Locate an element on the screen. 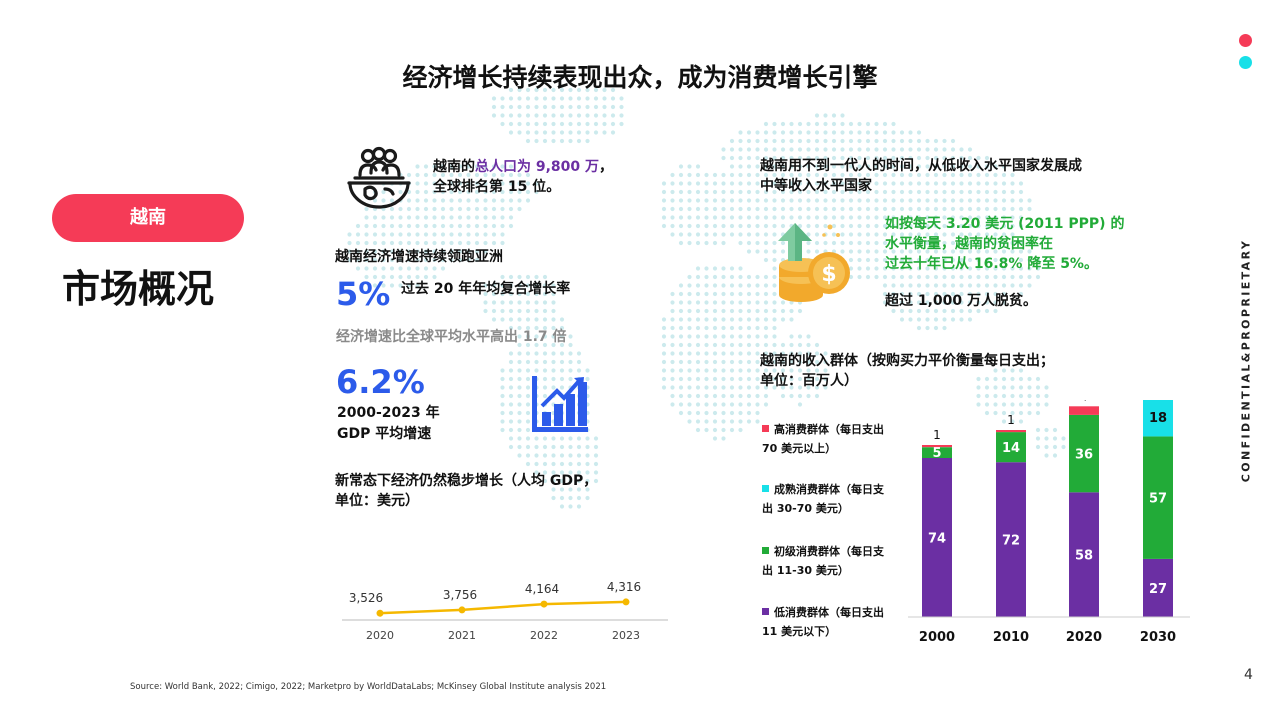  gdp-line-chart: 3,526 3,756 4,164 4,316 2020 2021 2022 2023 is located at coordinates (505, 611).